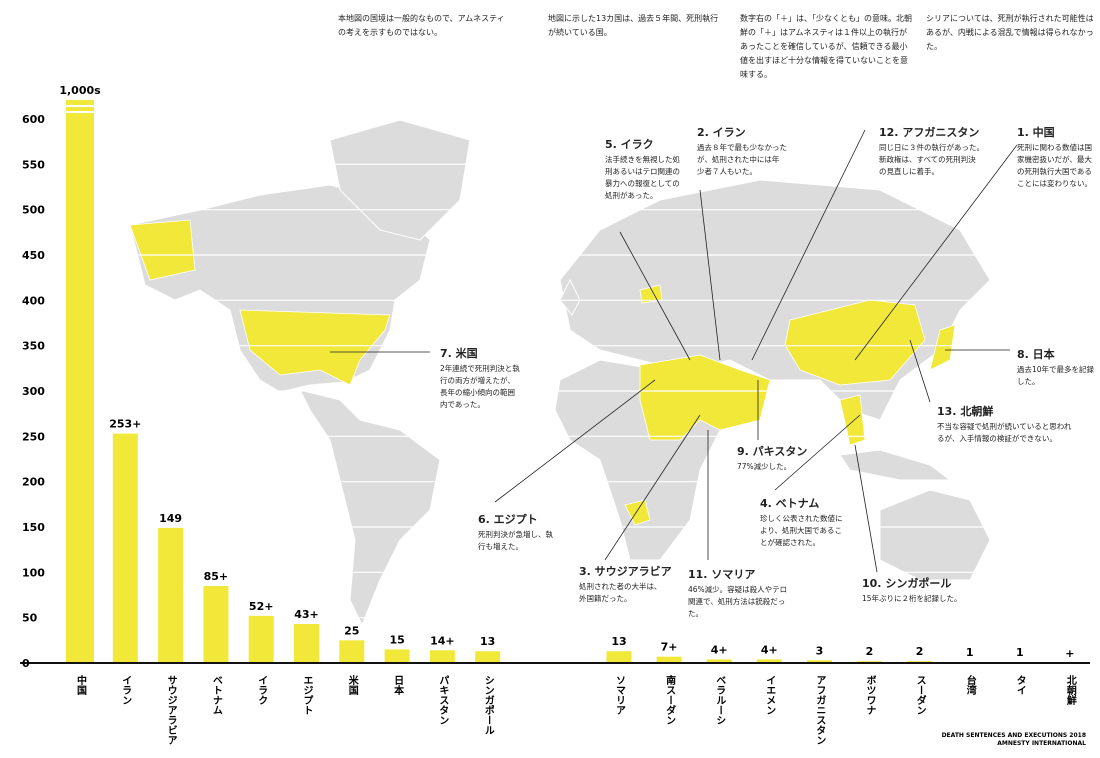 The image size is (1100, 758). Describe the element at coordinates (970, 685) in the screenshot. I see `x-tick-label: 台湾` at that location.